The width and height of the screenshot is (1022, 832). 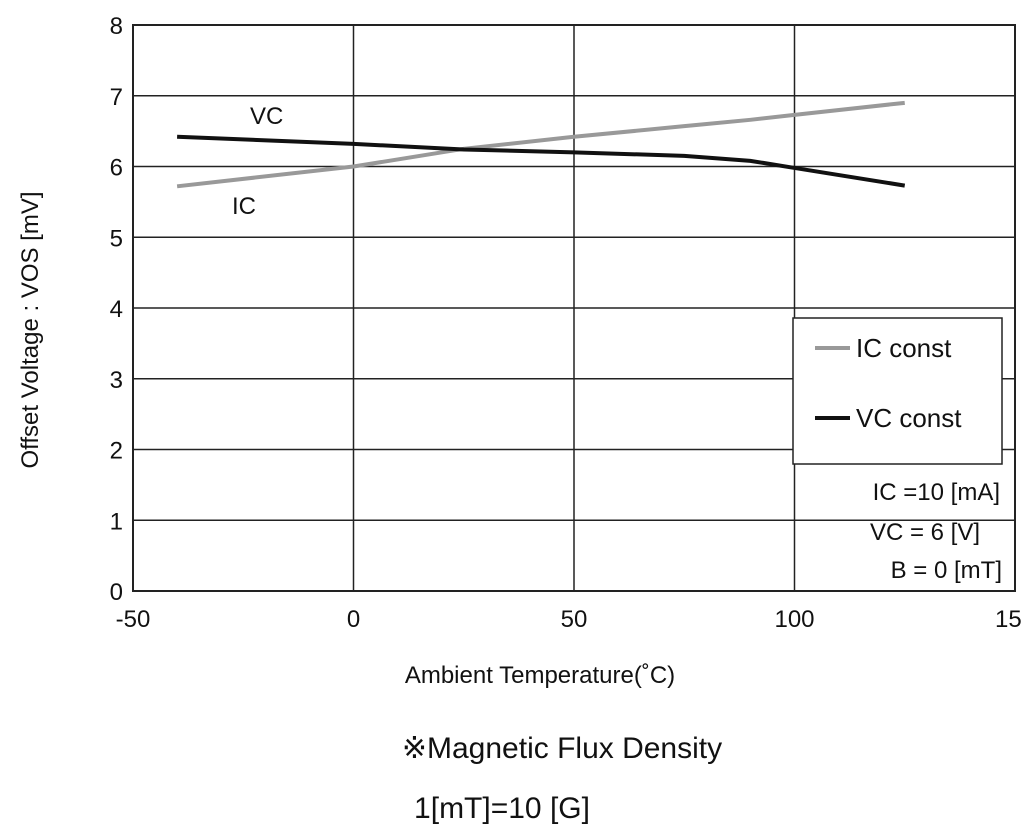 What do you see at coordinates (502, 808) in the screenshot?
I see `footnote: 1[mT]=10 [G]` at bounding box center [502, 808].